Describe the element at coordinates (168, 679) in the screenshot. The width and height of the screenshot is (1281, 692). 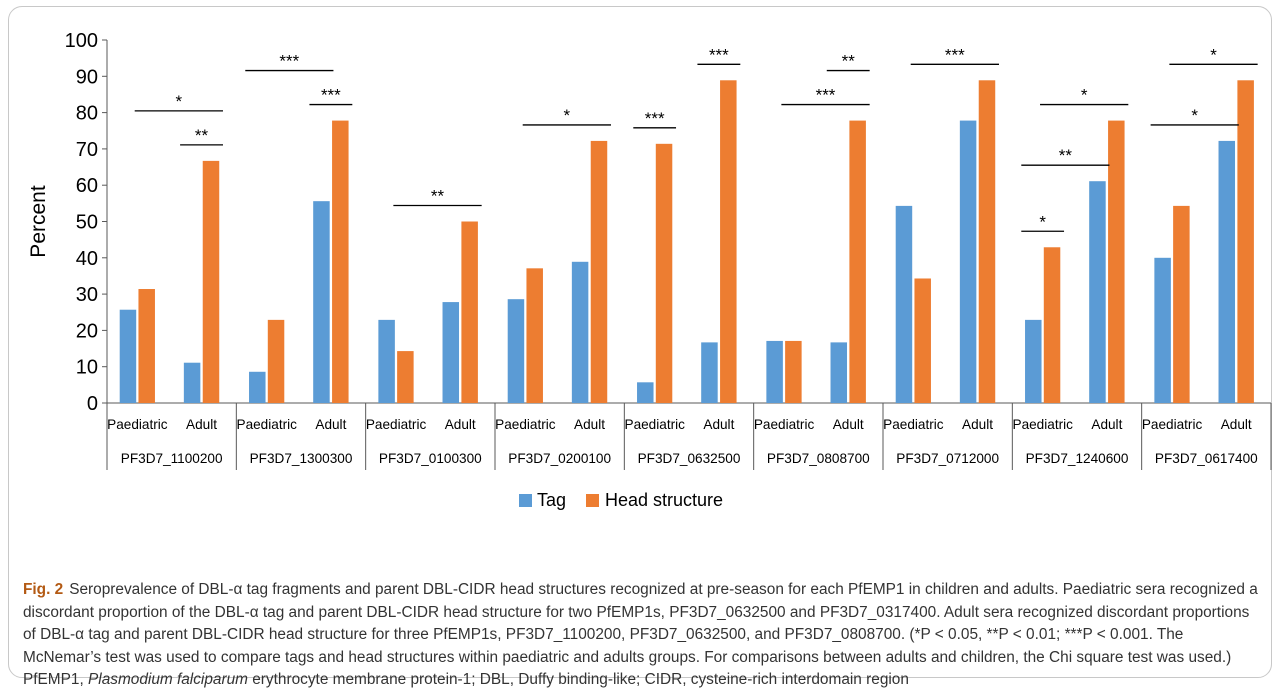
I see `caption-italic: Plasmodium falciparum` at that location.